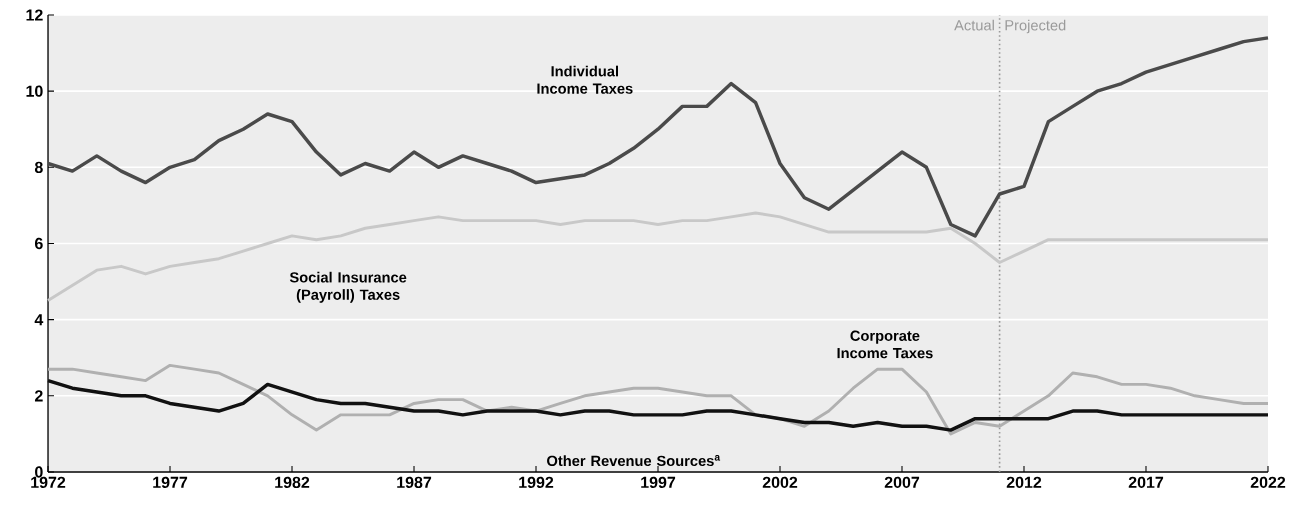 Image resolution: width=1299 pixels, height=510 pixels. Describe the element at coordinates (1268, 482) in the screenshot. I see `x-tick-label: 2022` at that location.